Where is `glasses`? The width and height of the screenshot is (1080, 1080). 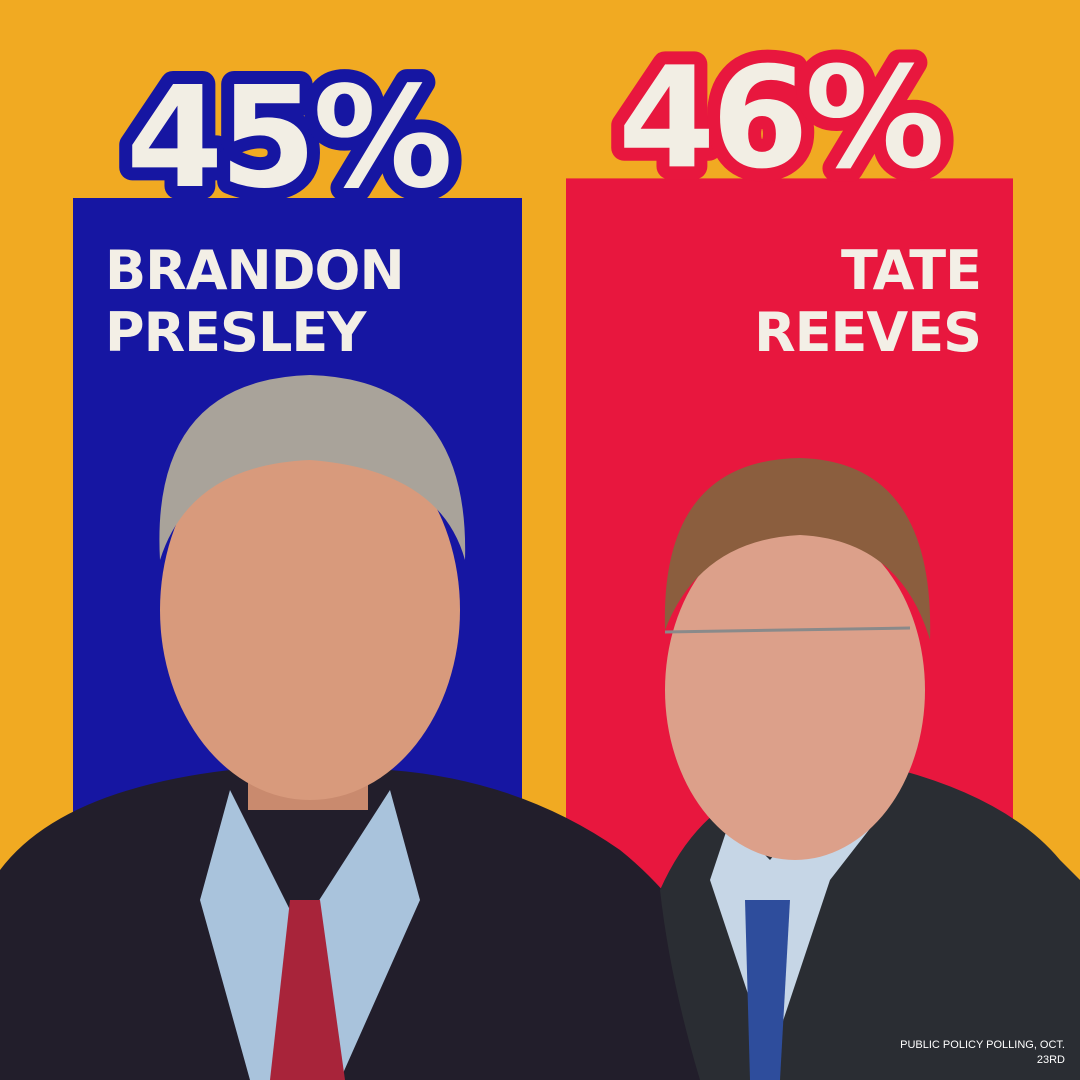 glasses is located at coordinates (787, 630).